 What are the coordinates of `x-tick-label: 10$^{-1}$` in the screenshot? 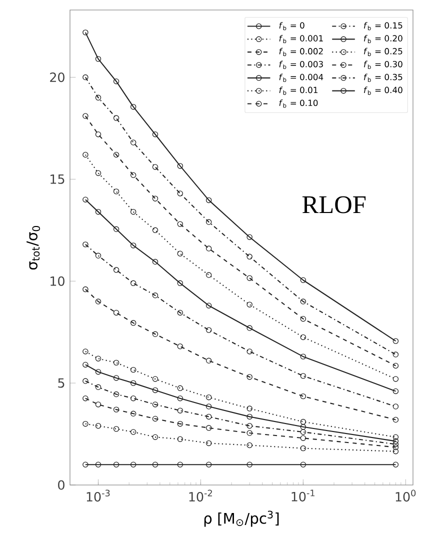 It's located at (303, 496).